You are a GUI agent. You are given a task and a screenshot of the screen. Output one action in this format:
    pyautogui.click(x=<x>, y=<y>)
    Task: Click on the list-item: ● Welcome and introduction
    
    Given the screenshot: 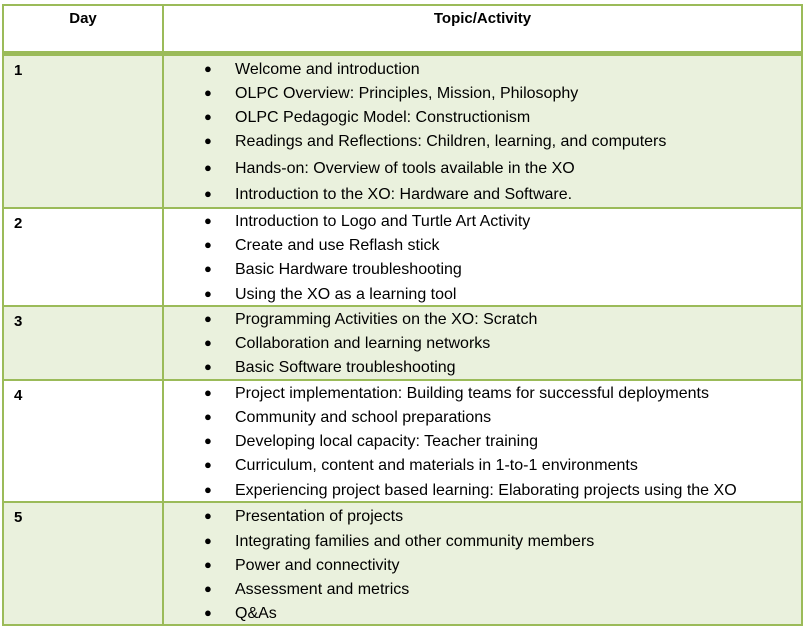 What is the action you would take?
    pyautogui.click(x=482, y=73)
    